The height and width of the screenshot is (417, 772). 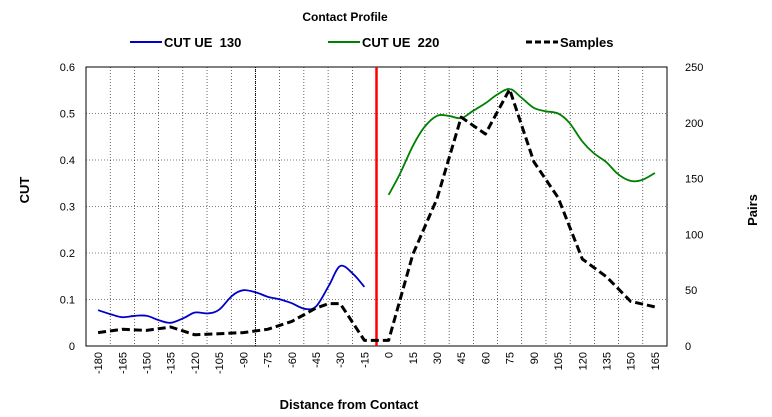 I want to click on x-tick-label: 45, so click(x=462, y=358).